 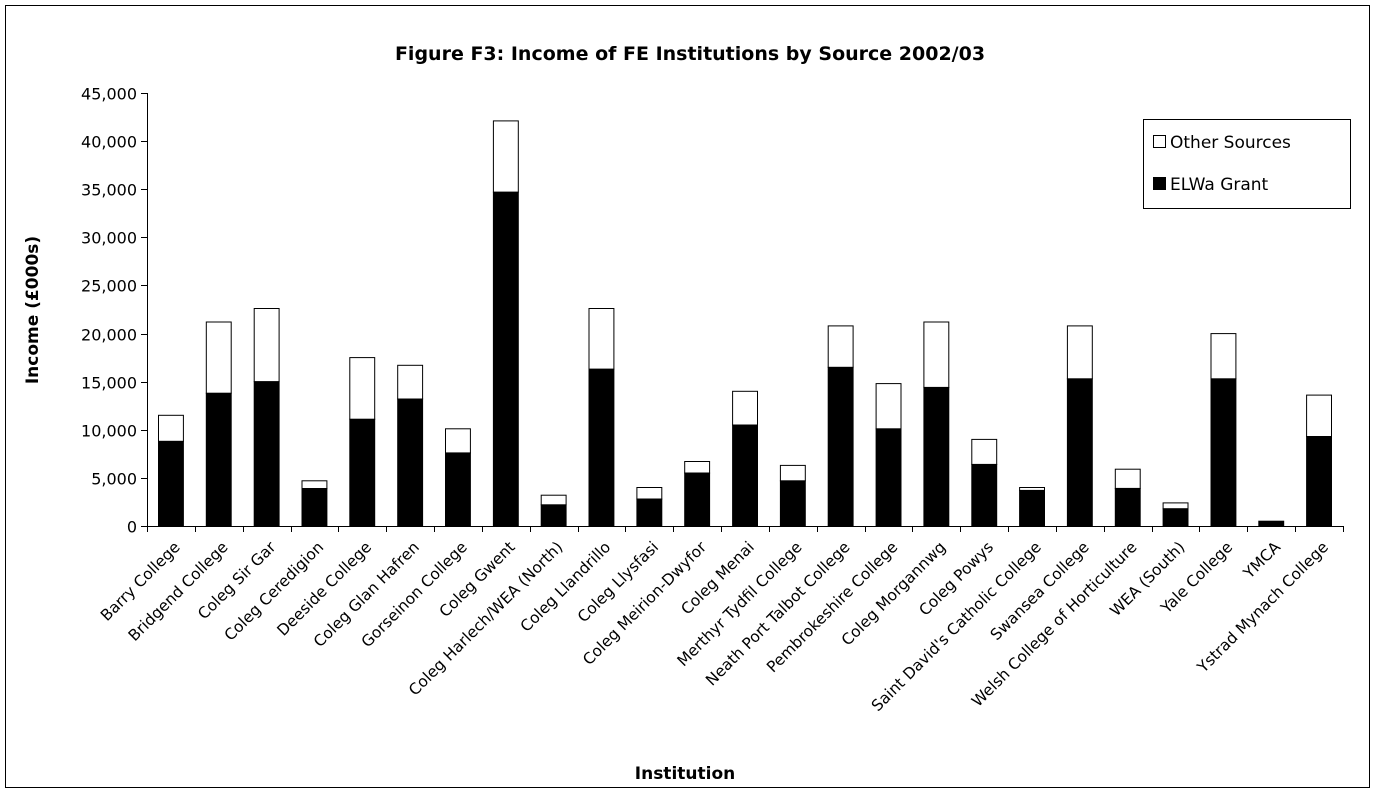 I want to click on bar-elwa-grant-pembrokeshire-college, so click(x=888, y=477).